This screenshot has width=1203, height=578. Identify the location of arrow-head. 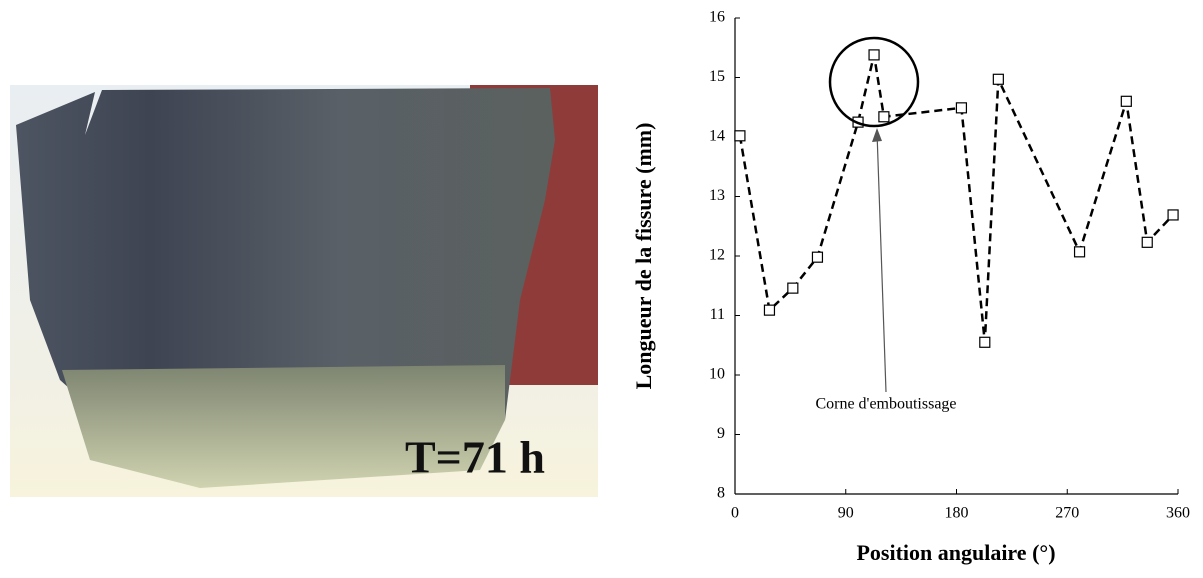
(877, 135).